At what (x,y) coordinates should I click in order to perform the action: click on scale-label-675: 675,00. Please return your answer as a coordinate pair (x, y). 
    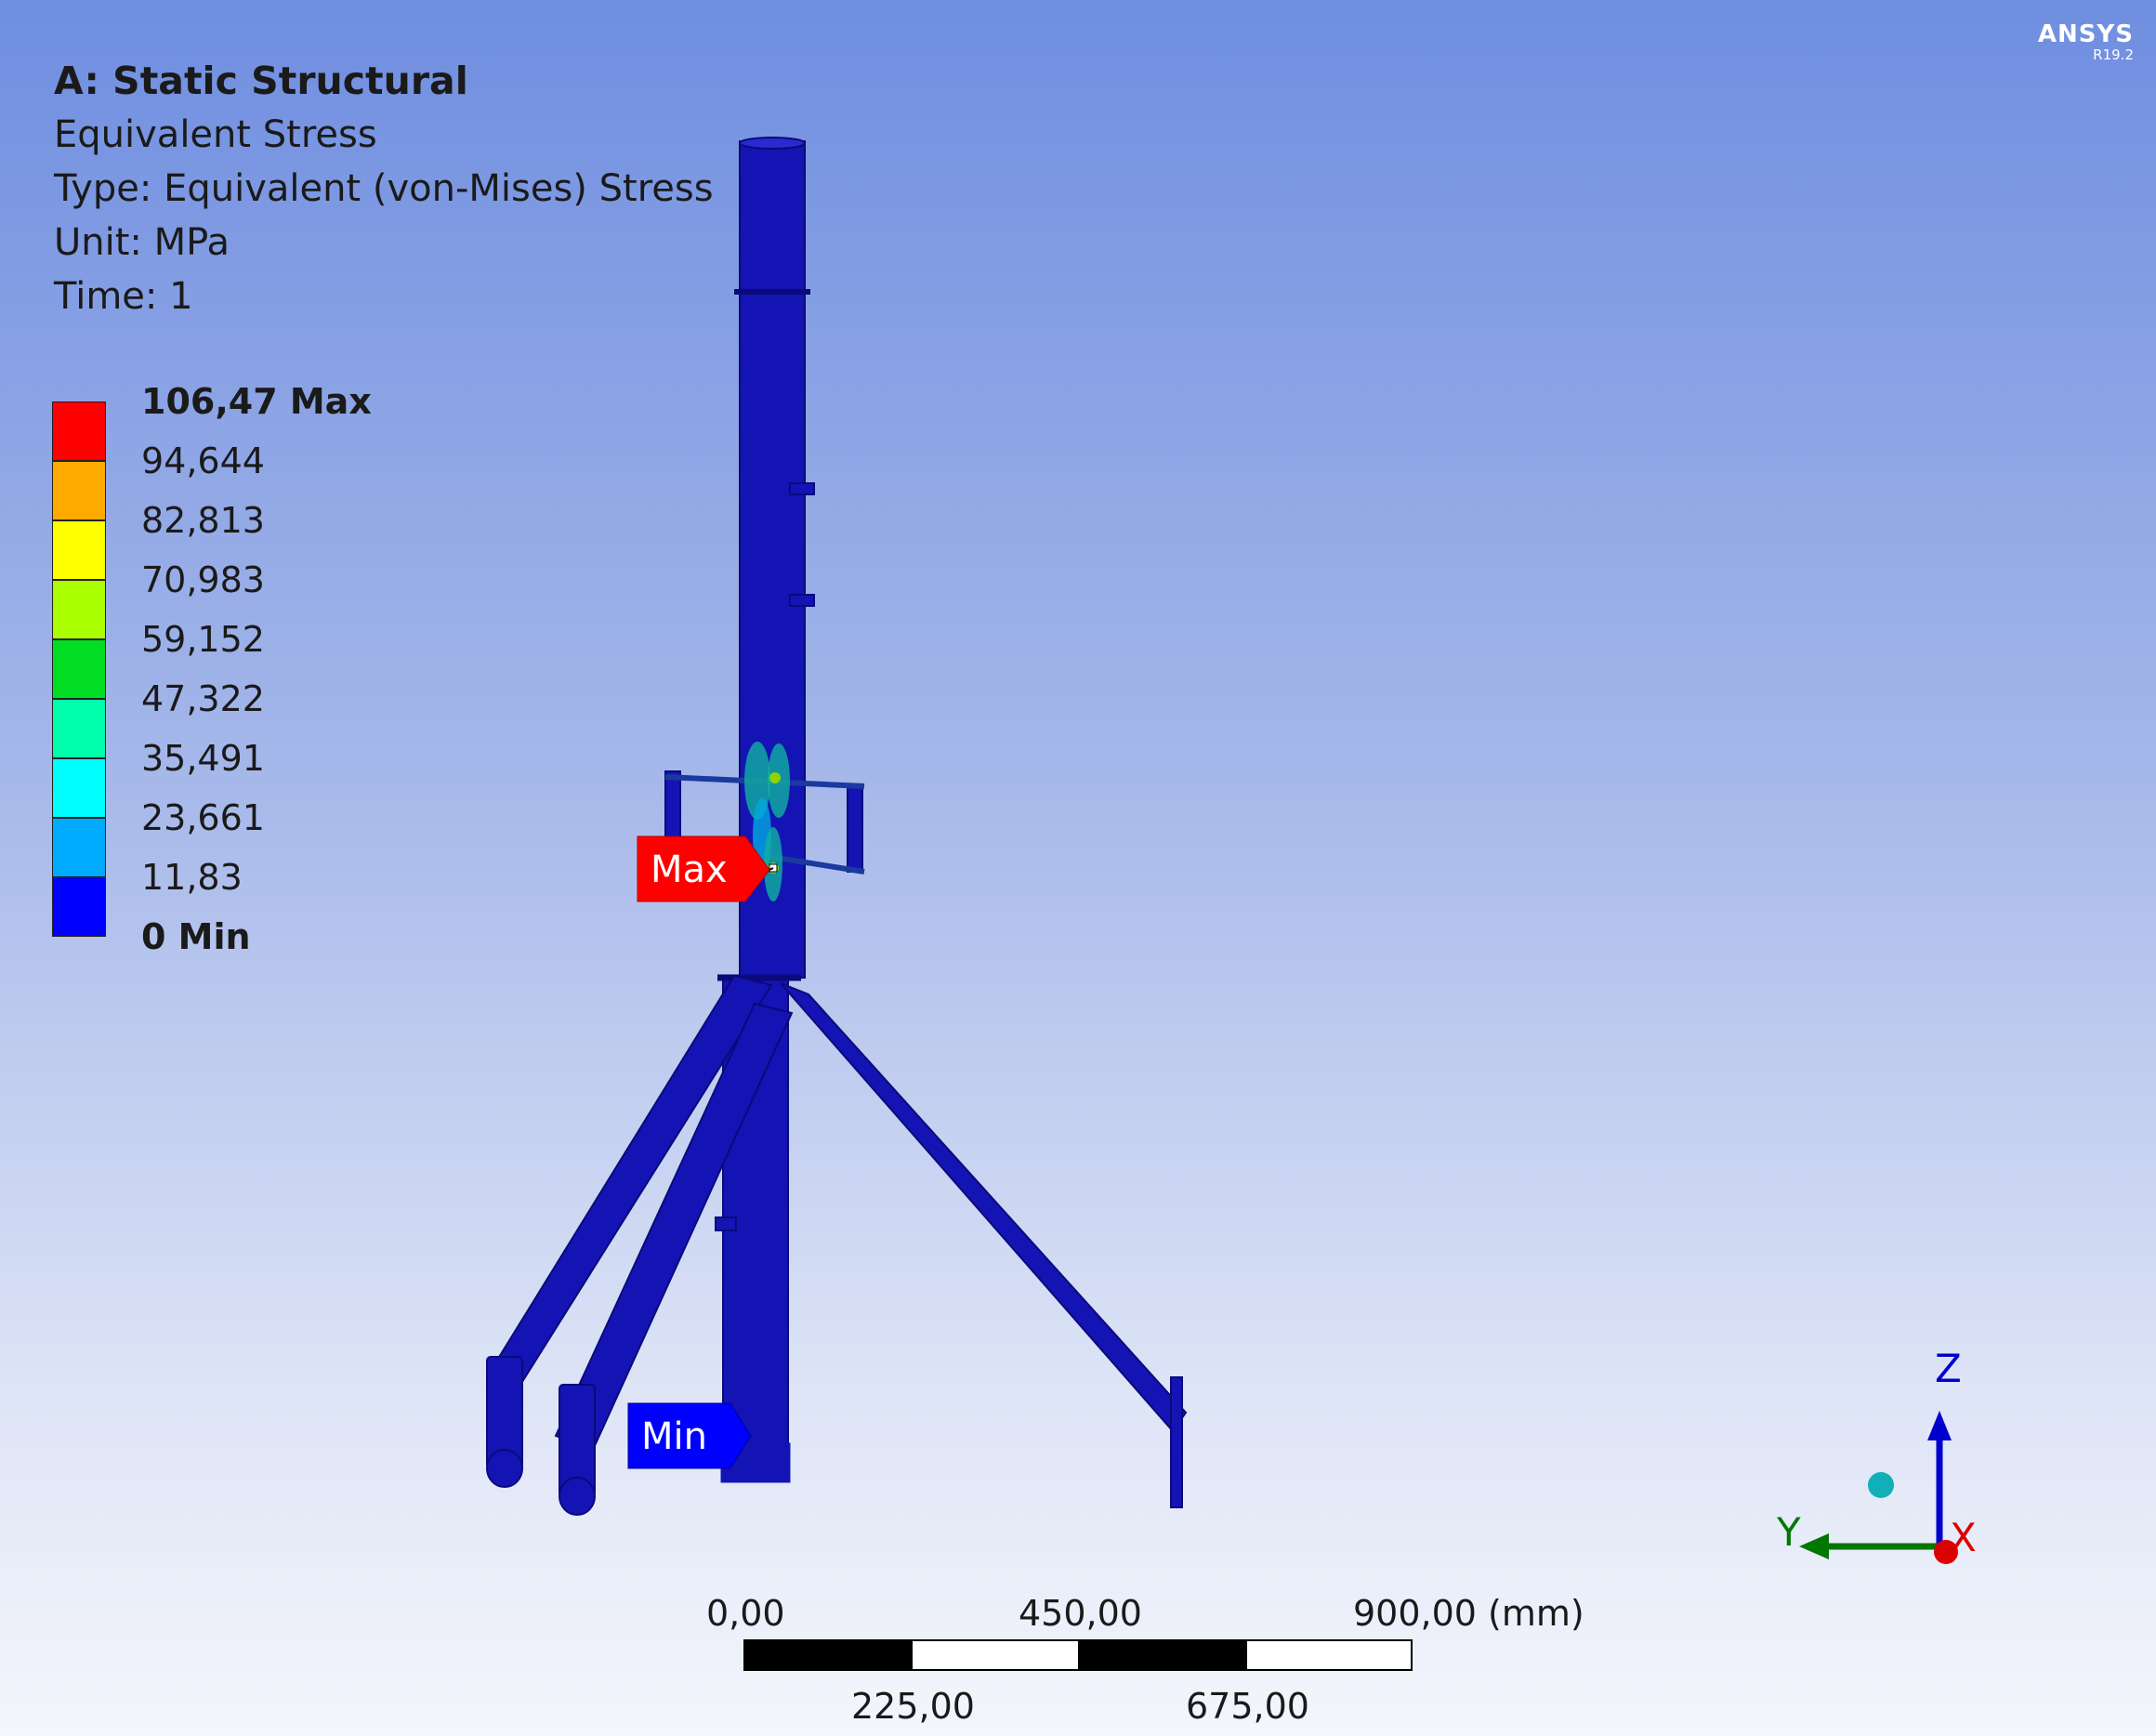
    Looking at the image, I should click on (1247, 1707).